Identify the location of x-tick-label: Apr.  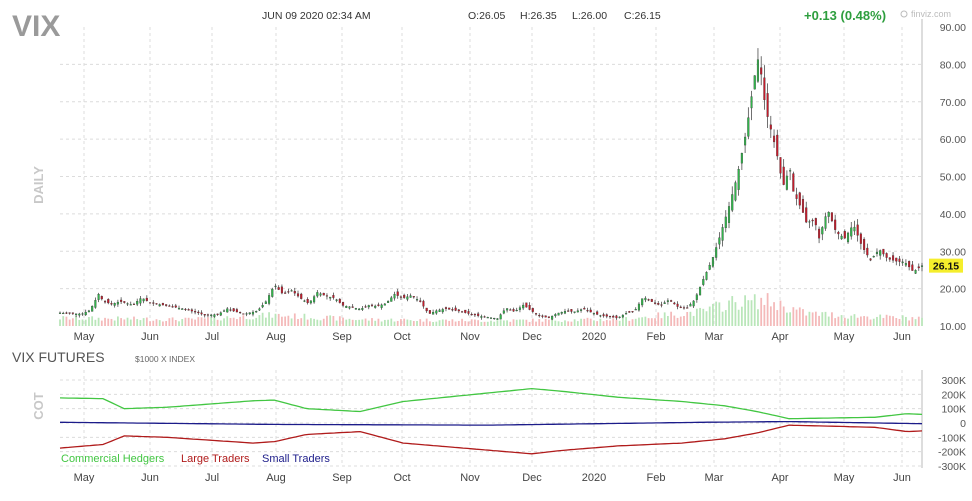
(779, 337).